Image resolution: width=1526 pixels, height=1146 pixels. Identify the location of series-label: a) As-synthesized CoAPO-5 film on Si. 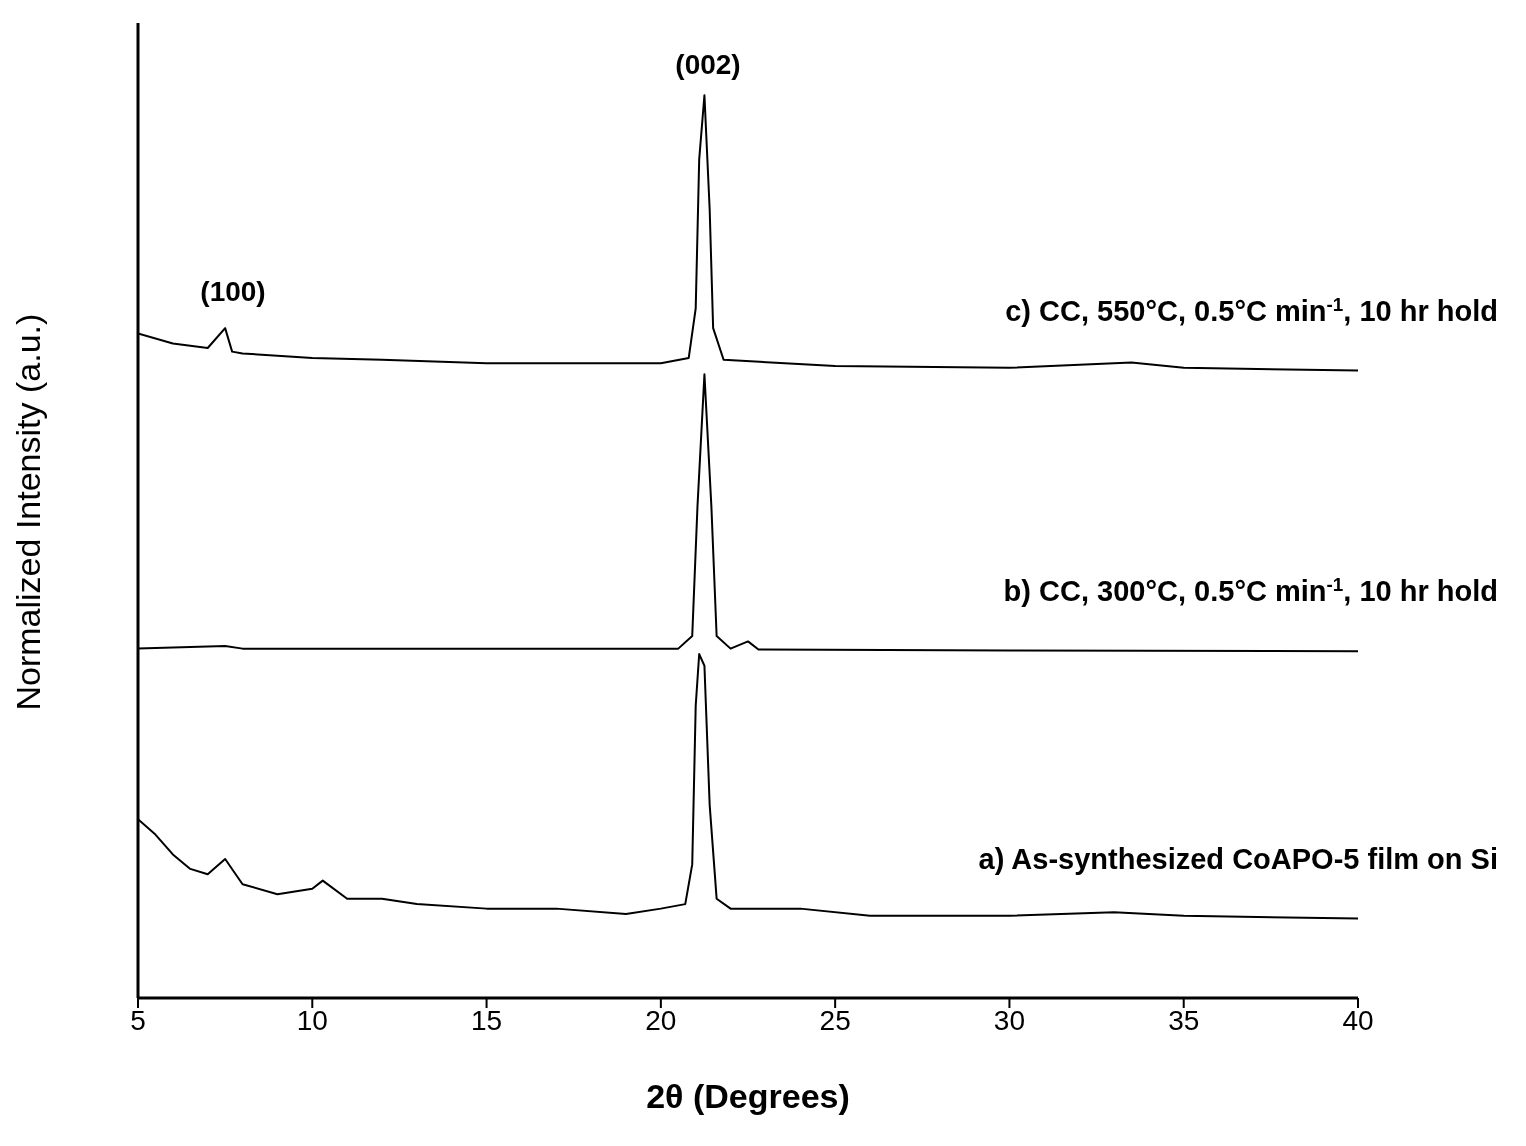
(1238, 858).